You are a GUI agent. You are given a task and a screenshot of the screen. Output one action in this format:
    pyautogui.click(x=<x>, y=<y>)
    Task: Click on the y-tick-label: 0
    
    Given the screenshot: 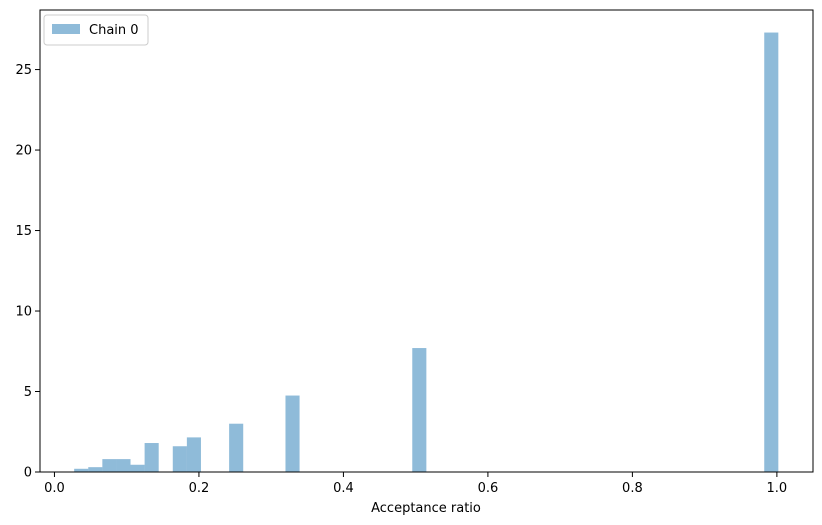 What is the action you would take?
    pyautogui.click(x=28, y=473)
    